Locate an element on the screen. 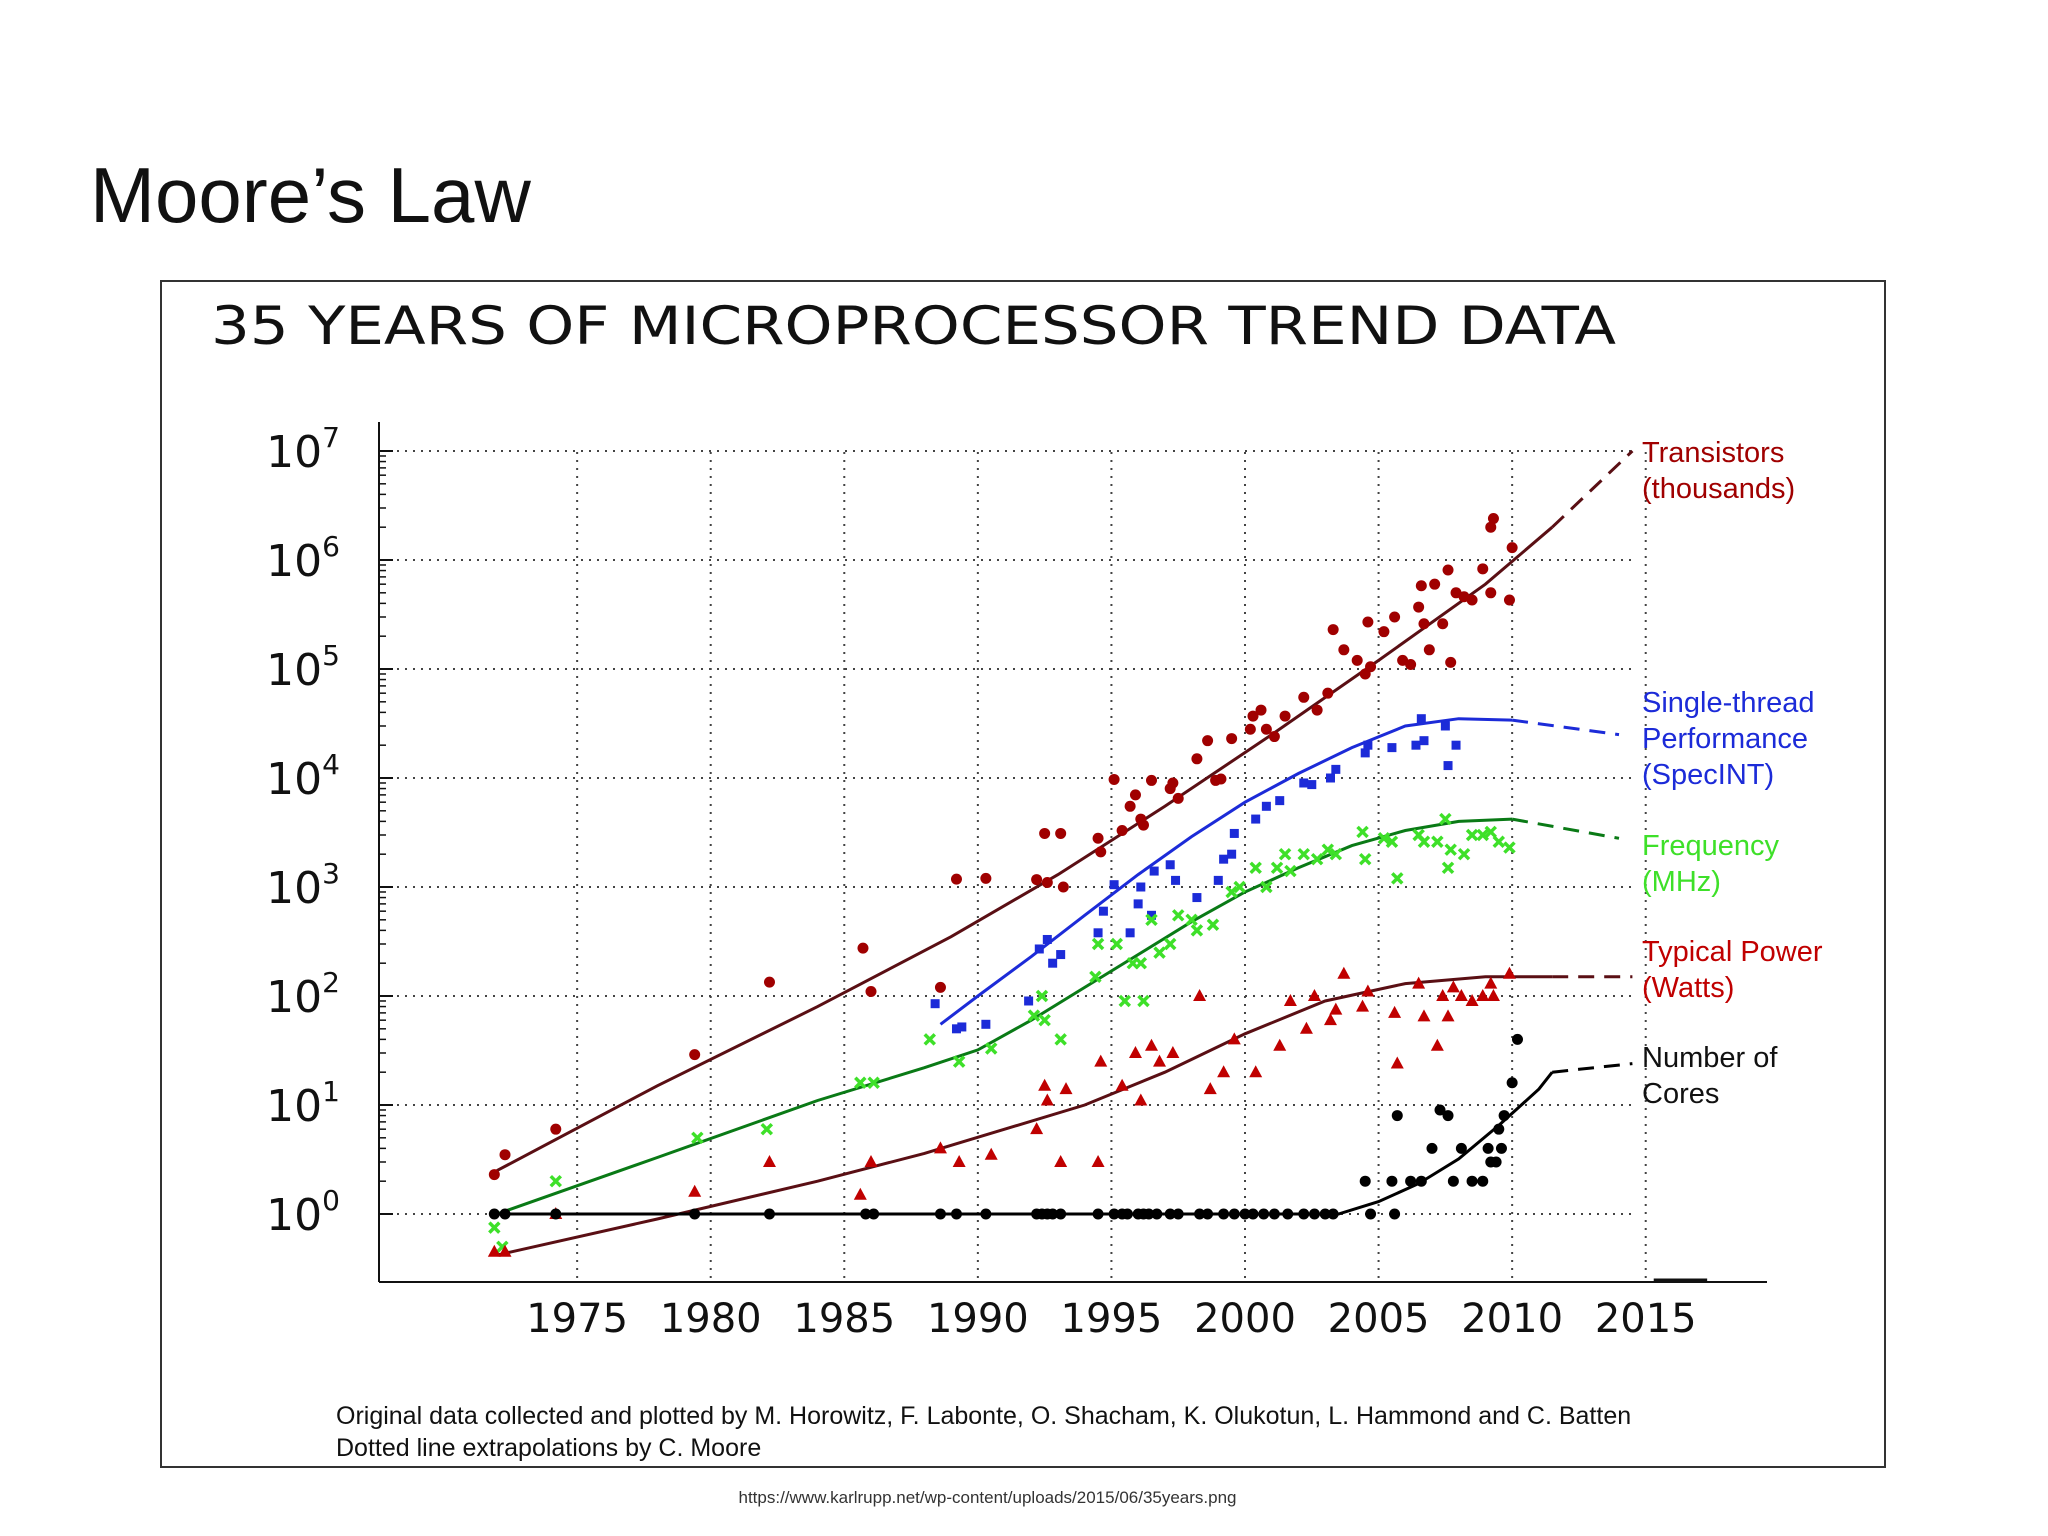  legend-entry: Performance is located at coordinates (1725, 739).